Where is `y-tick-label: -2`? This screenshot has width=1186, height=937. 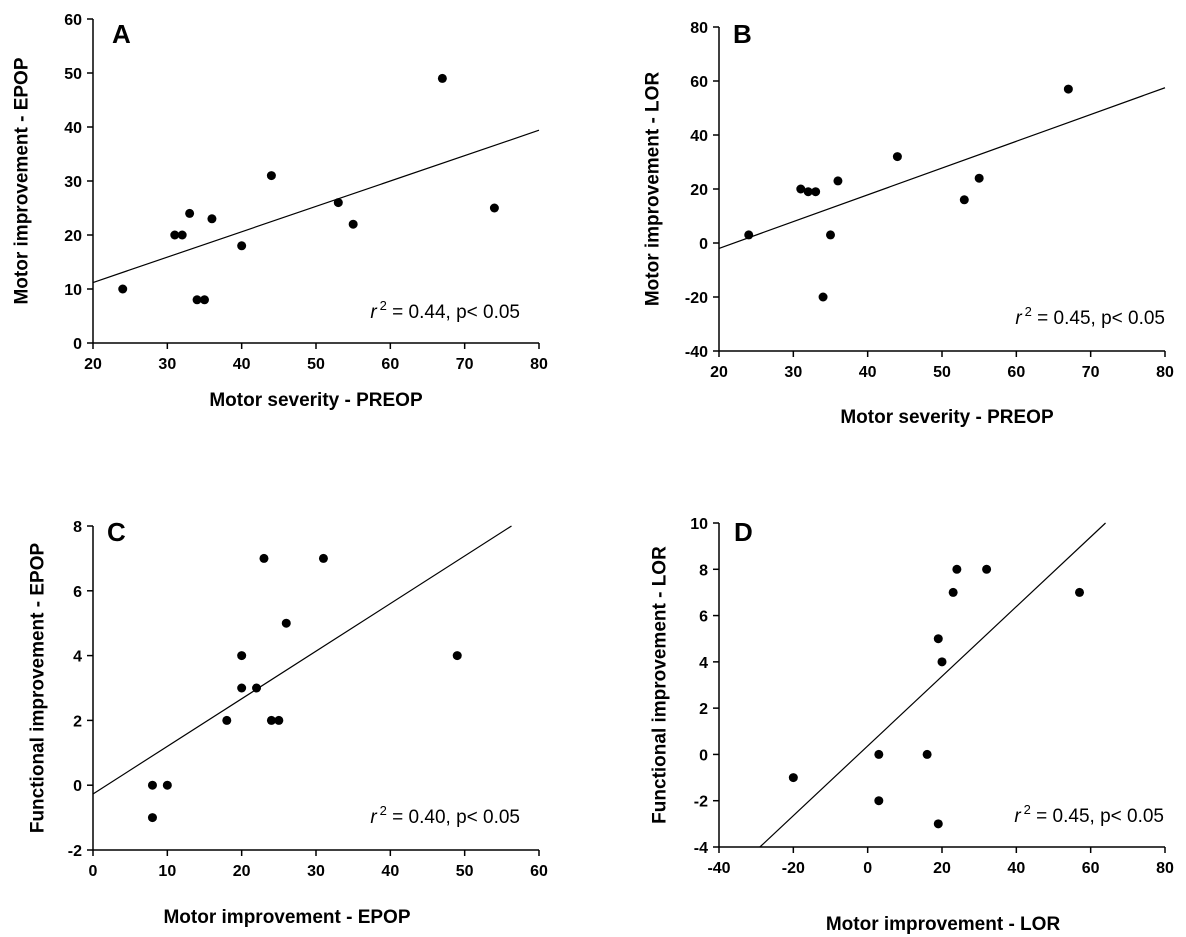 y-tick-label: -2 is located at coordinates (75, 851).